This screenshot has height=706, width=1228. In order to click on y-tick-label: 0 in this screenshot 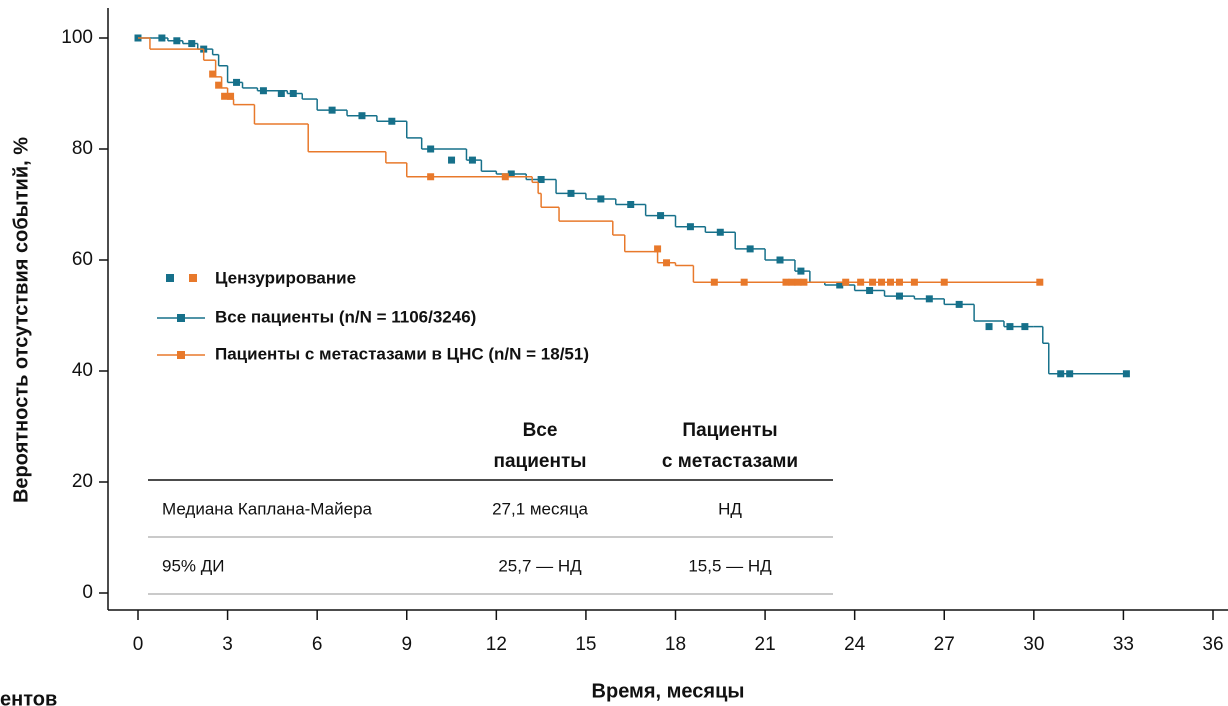, I will do `click(87, 592)`.